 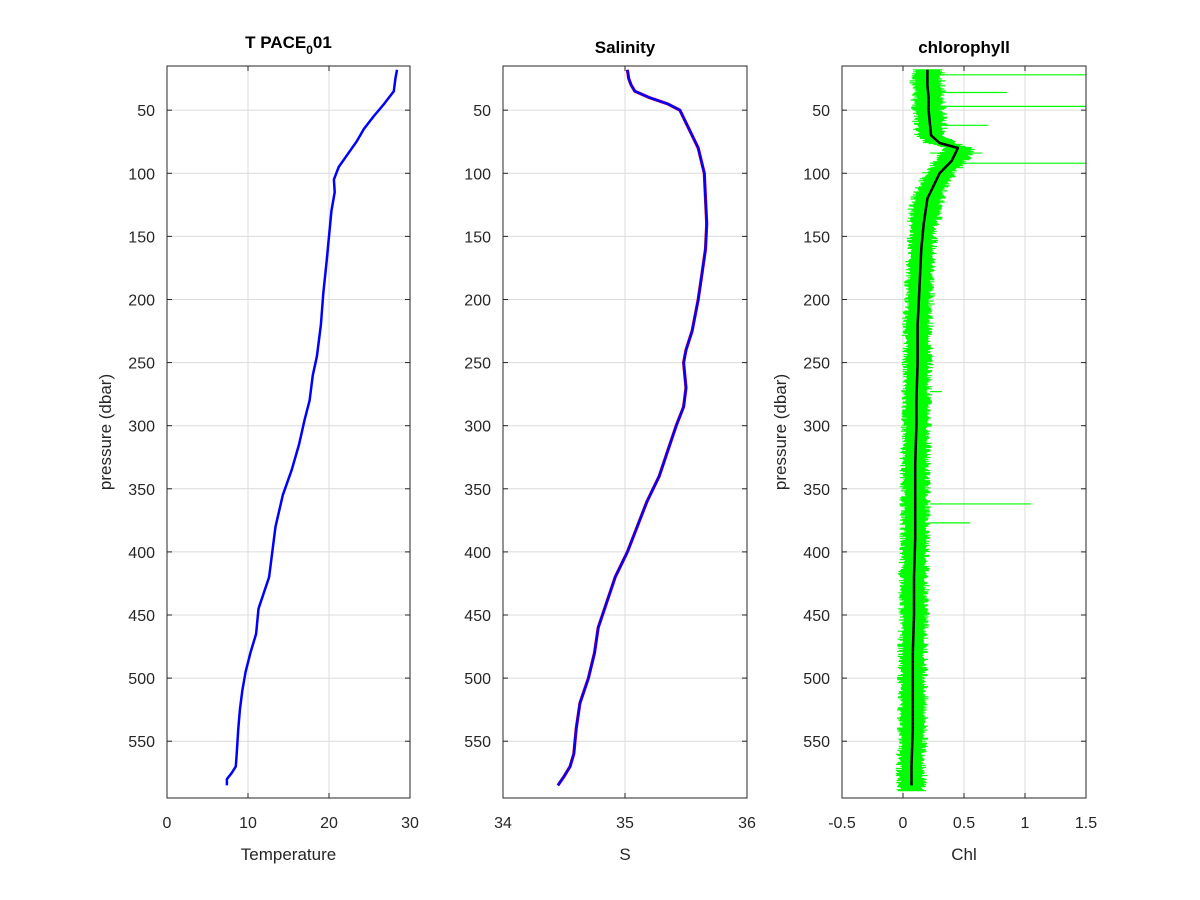 What do you see at coordinates (842, 823) in the screenshot?
I see `chlorophyll-xtick-label: -0.5` at bounding box center [842, 823].